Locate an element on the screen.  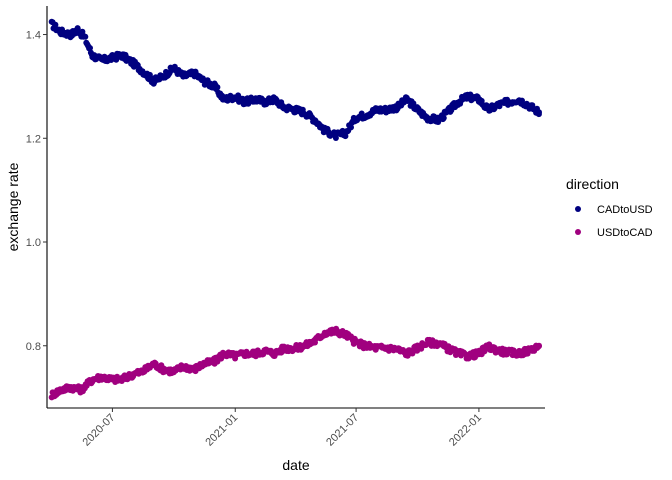
x-tick-label: 2021-01 is located at coordinates (221, 430).